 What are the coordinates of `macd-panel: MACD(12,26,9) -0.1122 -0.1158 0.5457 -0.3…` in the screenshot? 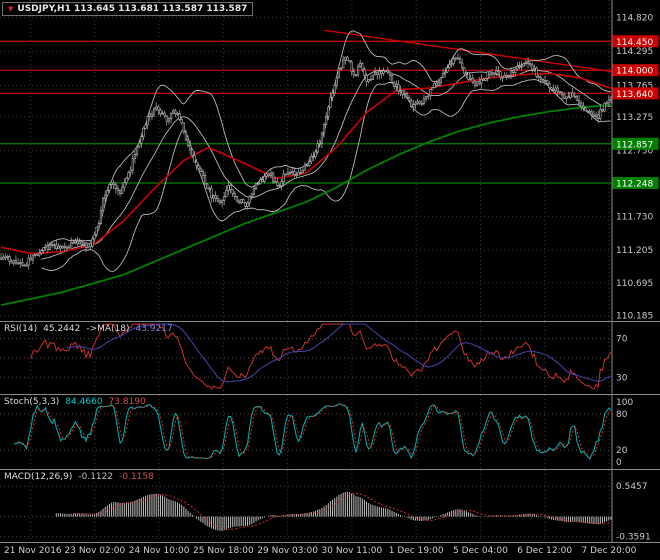 It's located at (330, 506).